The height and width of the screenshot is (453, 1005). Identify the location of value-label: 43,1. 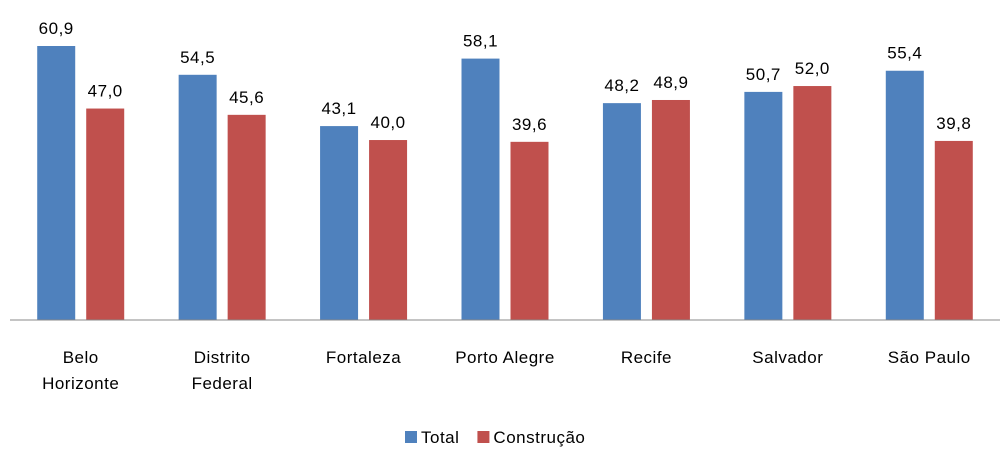
(339, 108).